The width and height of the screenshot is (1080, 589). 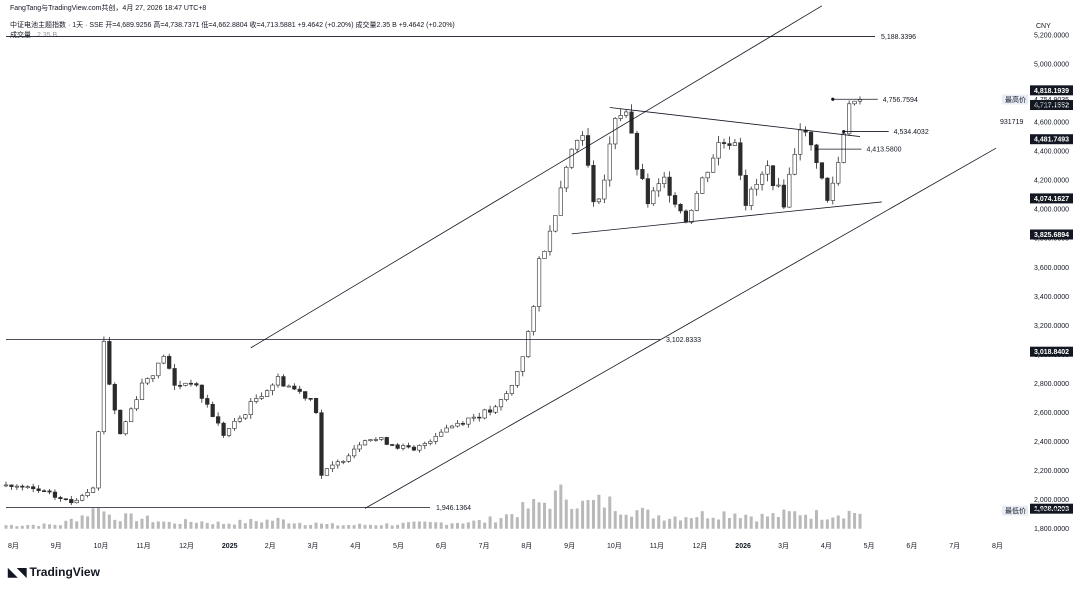 I want to click on price-tag-label: 4,818.1939, so click(x=1051, y=91).